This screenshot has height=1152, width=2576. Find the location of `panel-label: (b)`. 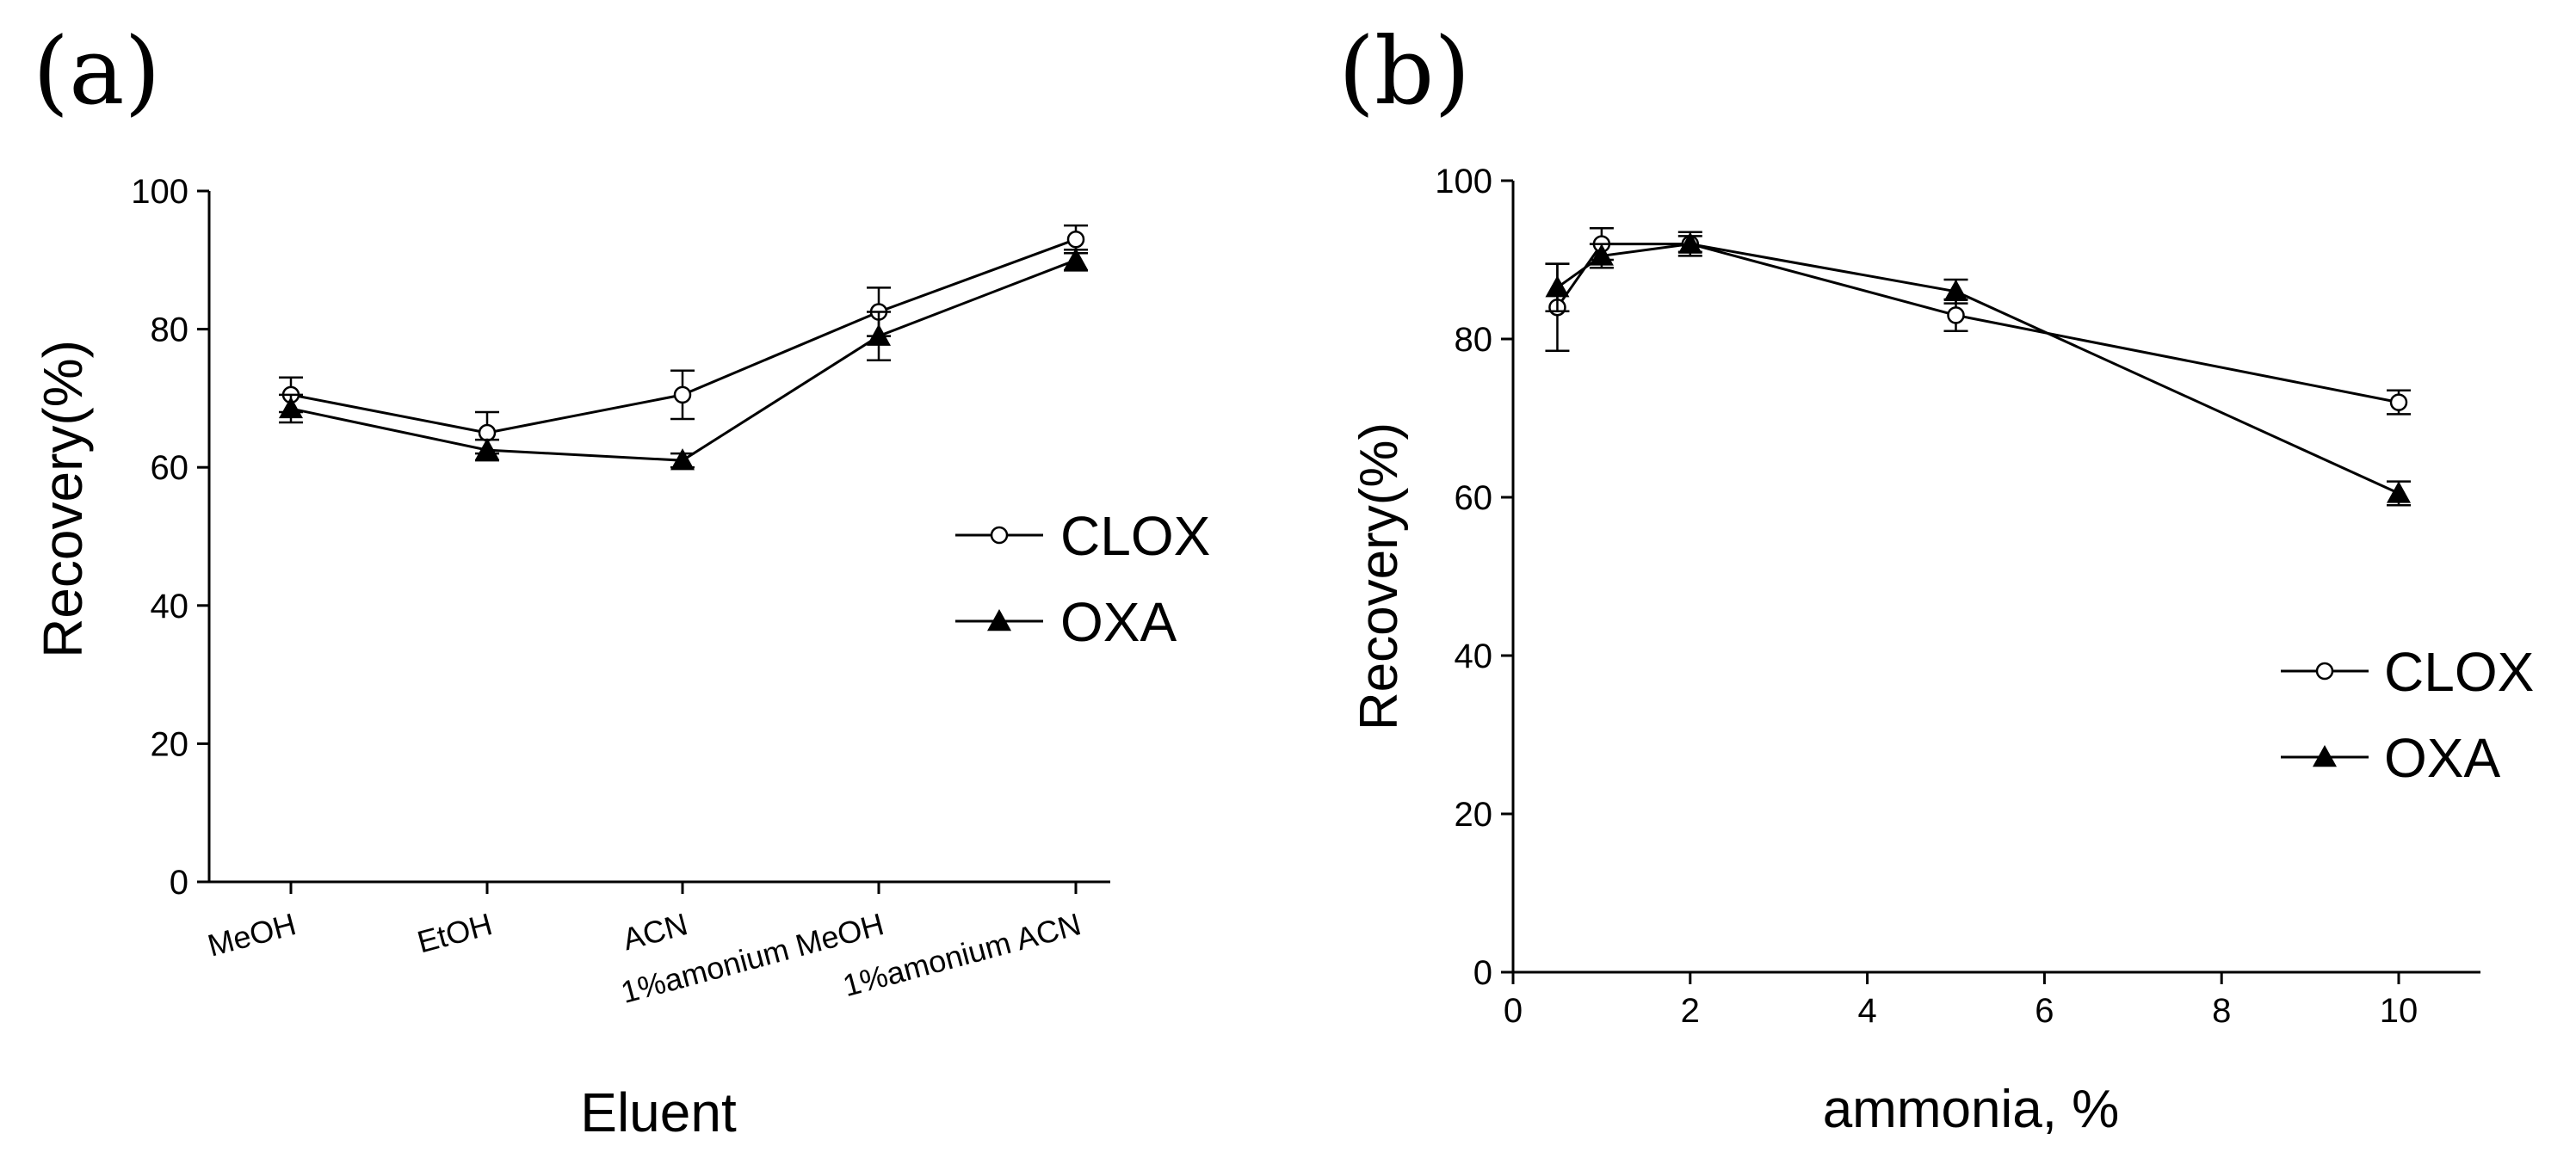

panel-label: (b) is located at coordinates (1404, 72).